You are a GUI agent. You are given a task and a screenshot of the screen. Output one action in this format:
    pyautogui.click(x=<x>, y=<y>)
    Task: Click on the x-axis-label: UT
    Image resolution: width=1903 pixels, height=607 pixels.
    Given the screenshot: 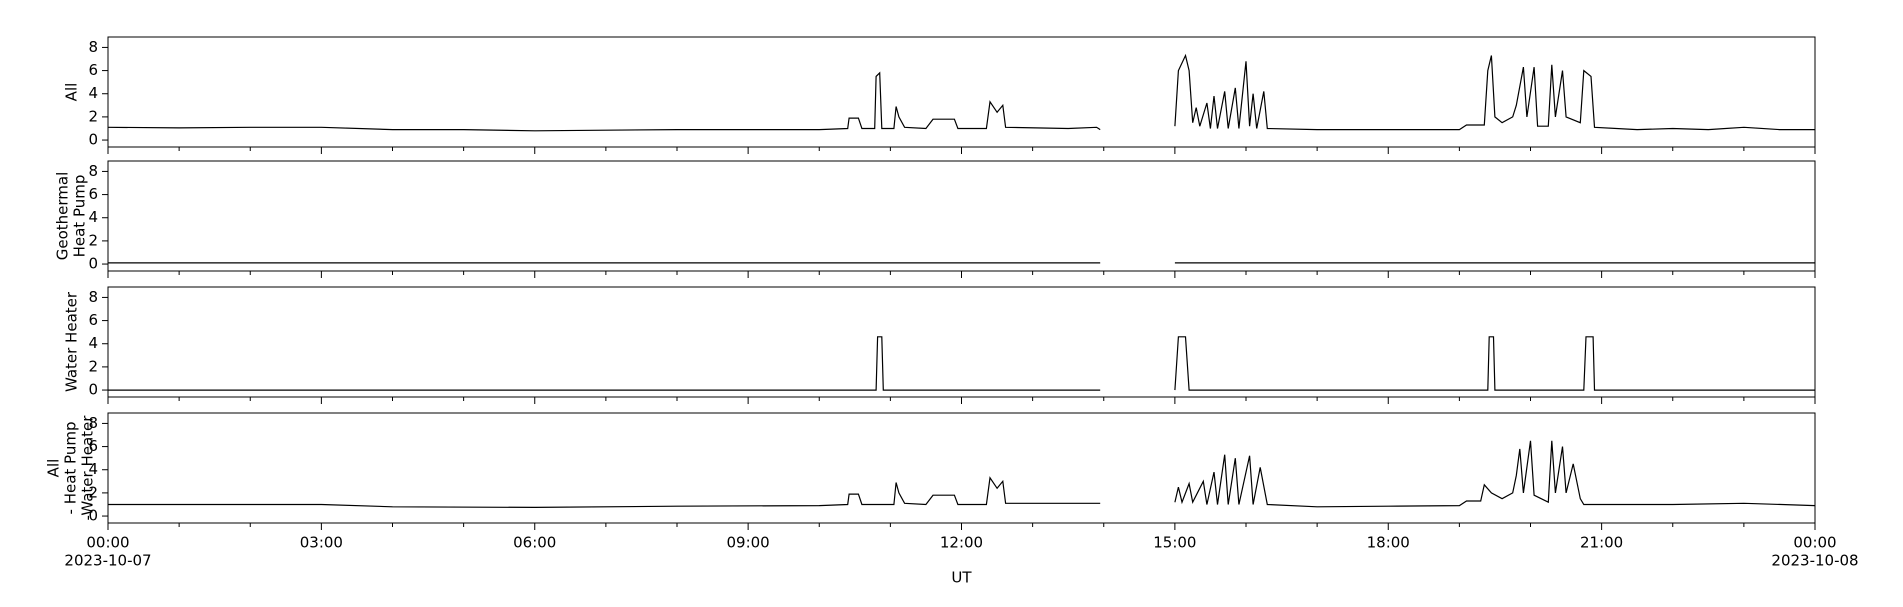 What is the action you would take?
    pyautogui.click(x=961, y=578)
    